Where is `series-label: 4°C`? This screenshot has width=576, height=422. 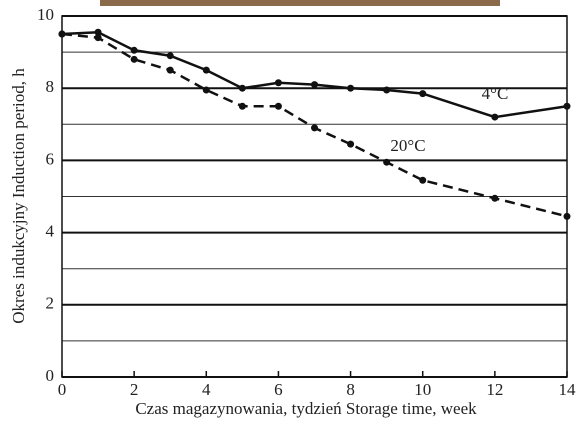 series-label: 4°C is located at coordinates (495, 93).